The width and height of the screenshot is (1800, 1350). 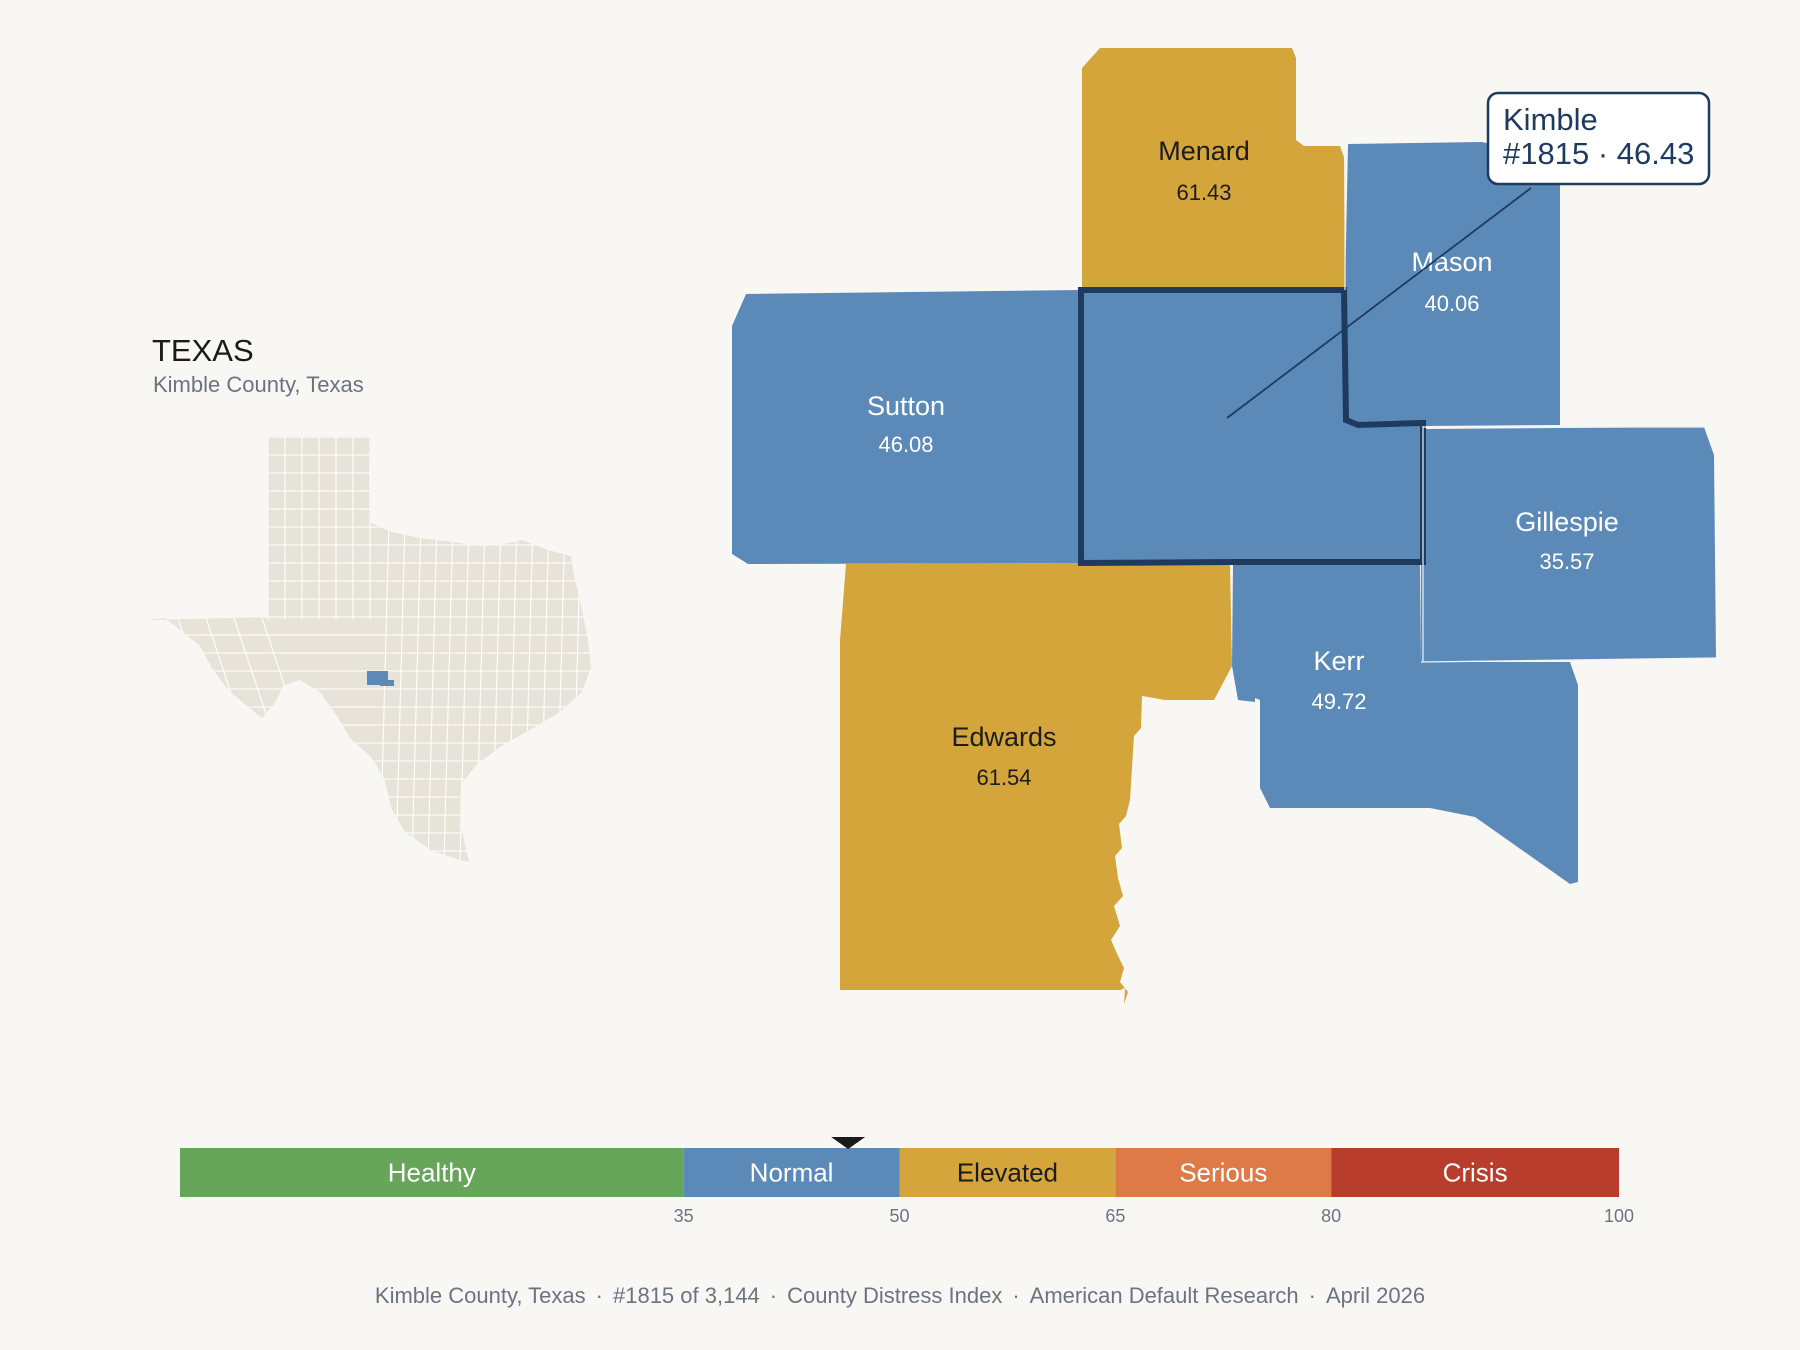 I want to click on footer-publisher: American Default Research, so click(x=1164, y=1295).